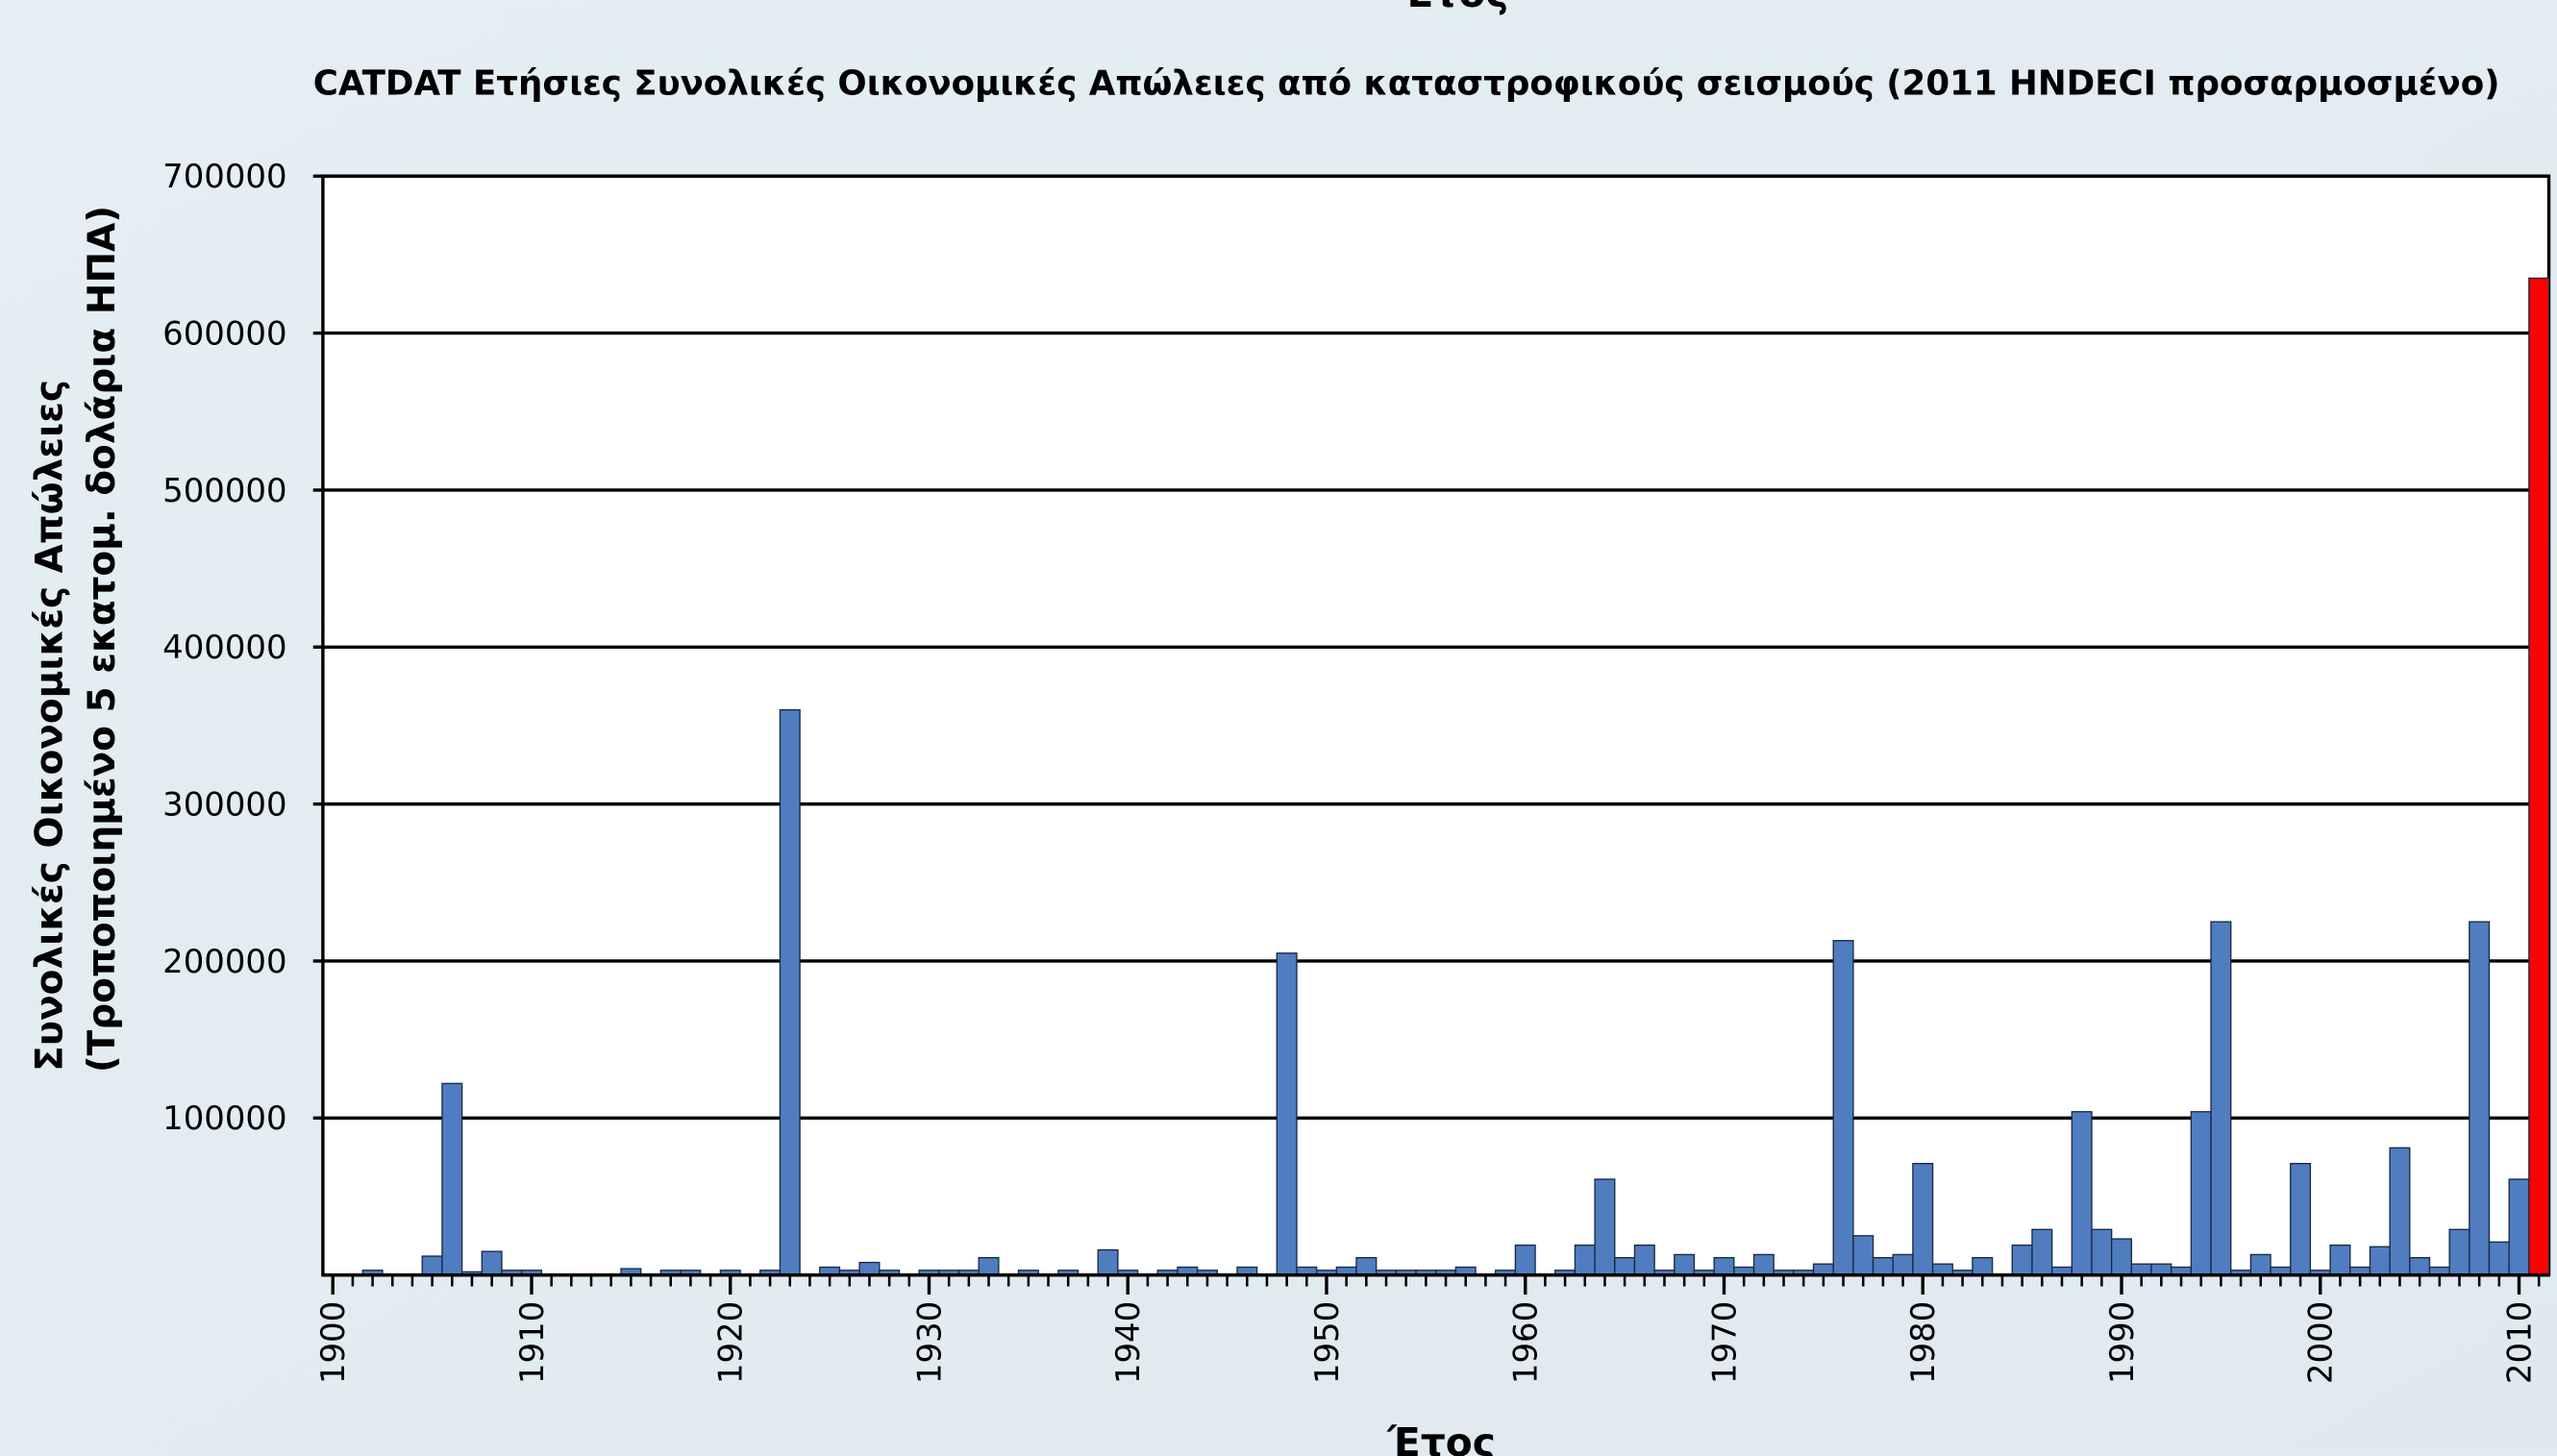 The height and width of the screenshot is (1456, 2557). I want to click on x-tick-label: 1900, so click(333, 1343).